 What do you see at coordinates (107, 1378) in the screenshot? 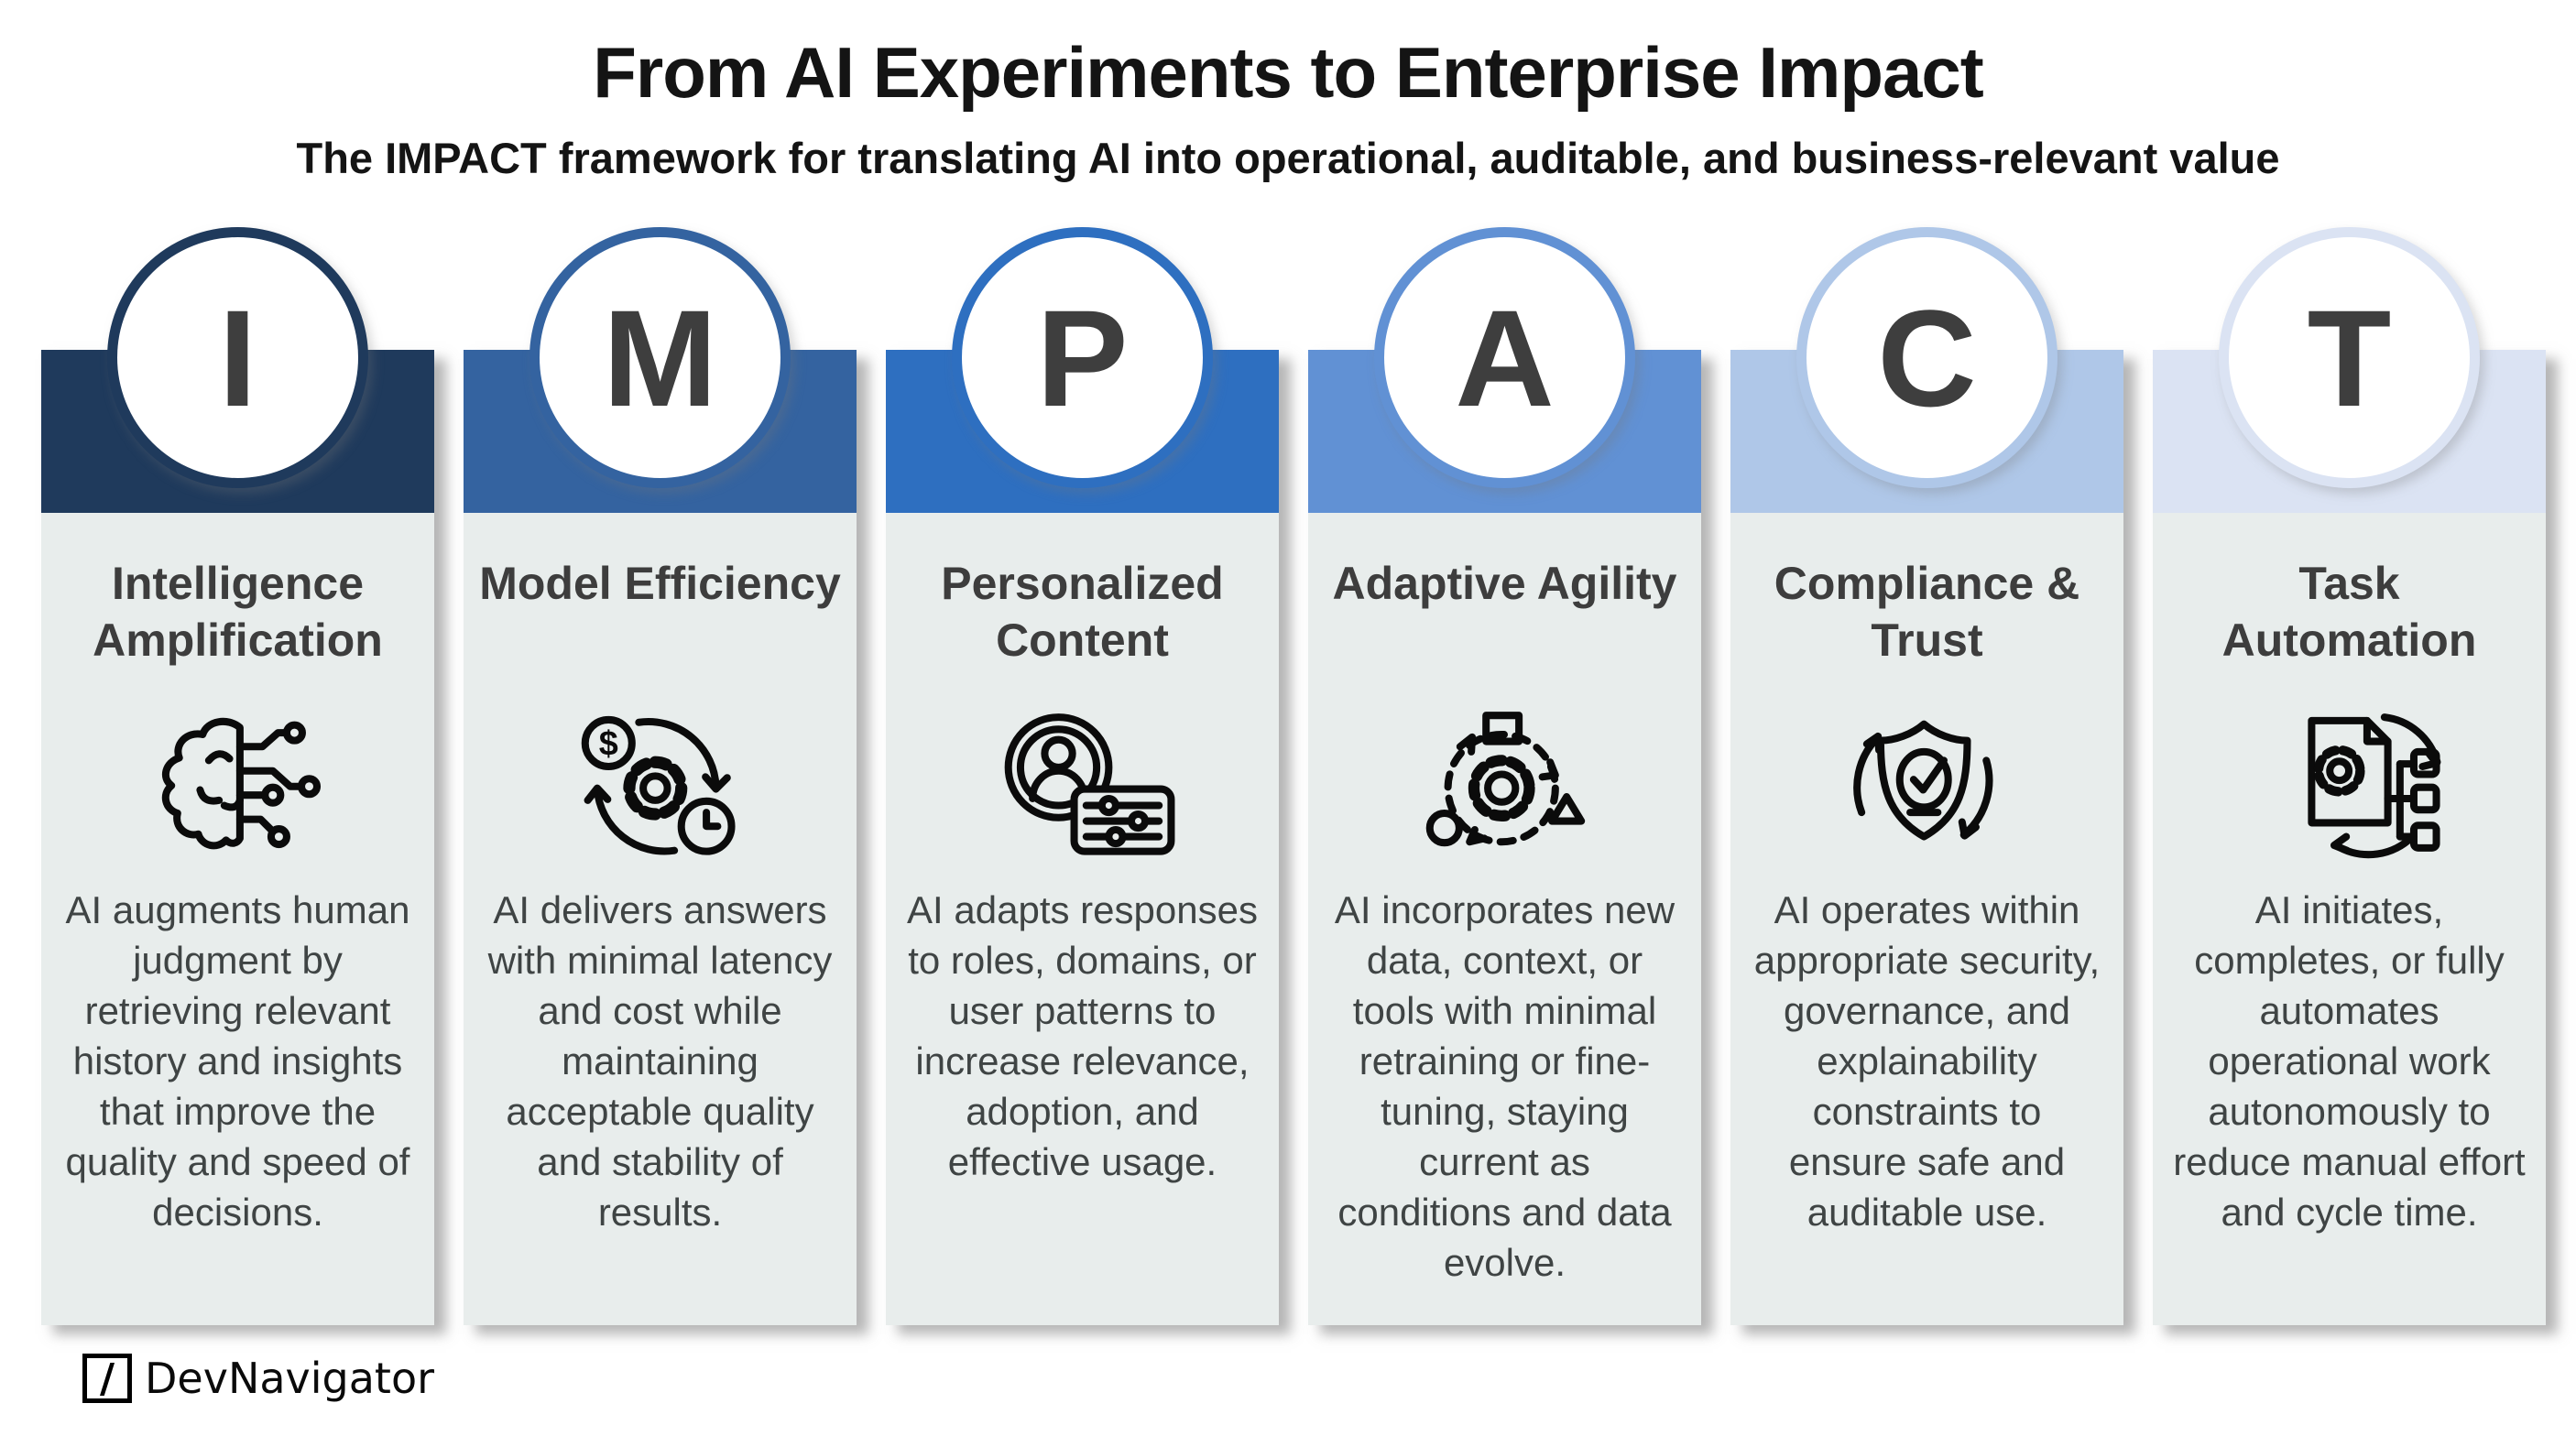
I see `slash-logo-icon: /` at bounding box center [107, 1378].